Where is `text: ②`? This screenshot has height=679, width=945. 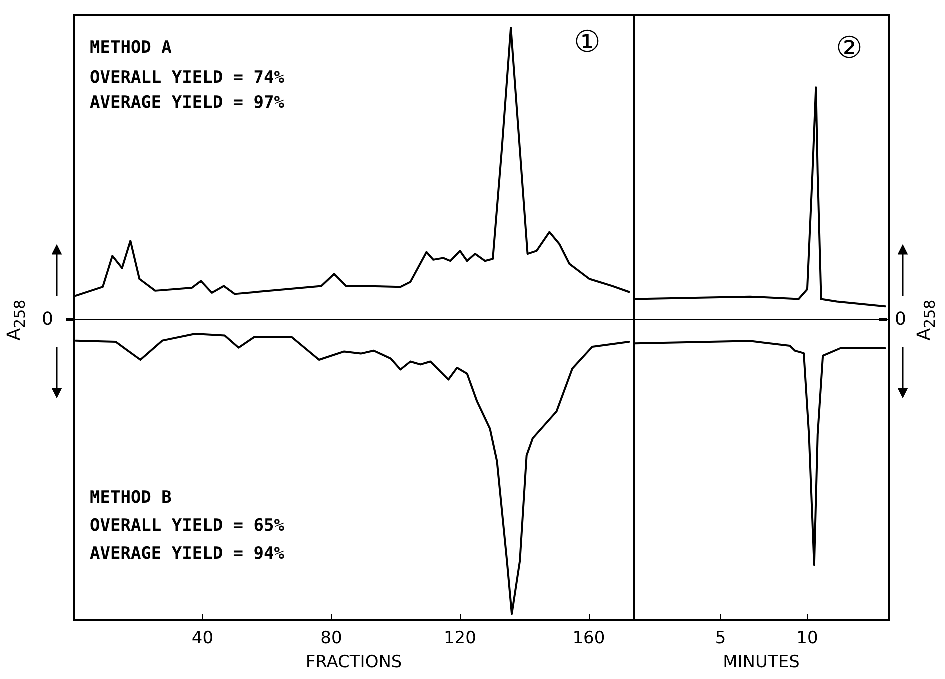 text: ② is located at coordinates (849, 48).